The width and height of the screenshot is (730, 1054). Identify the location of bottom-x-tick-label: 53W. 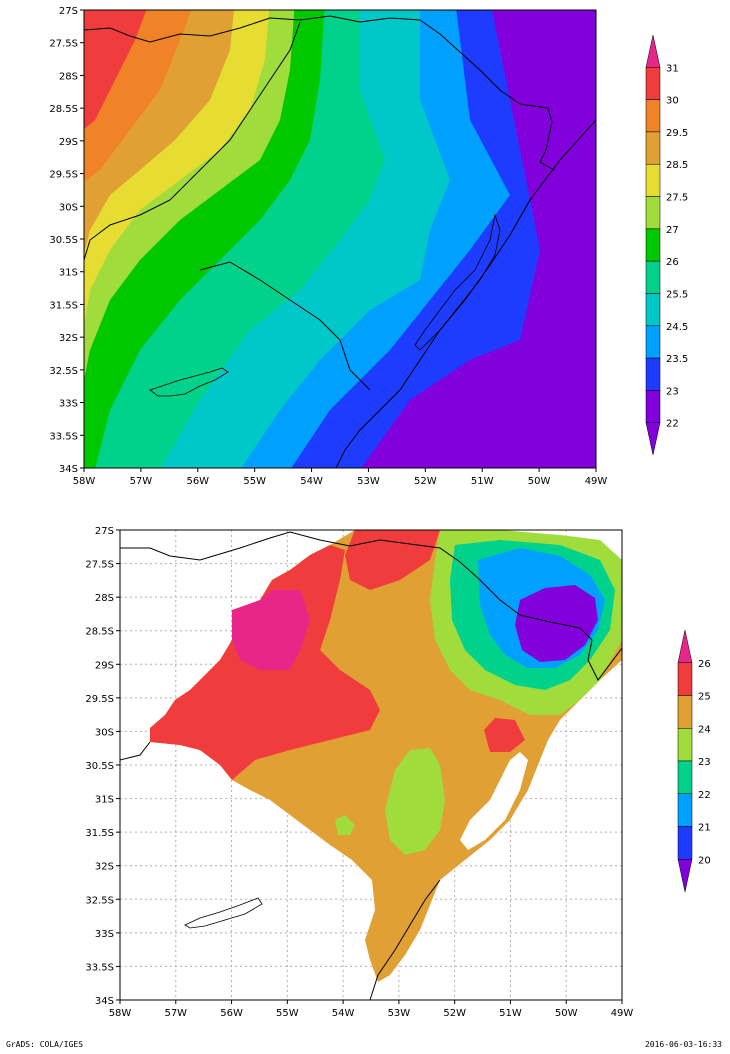
(399, 1013).